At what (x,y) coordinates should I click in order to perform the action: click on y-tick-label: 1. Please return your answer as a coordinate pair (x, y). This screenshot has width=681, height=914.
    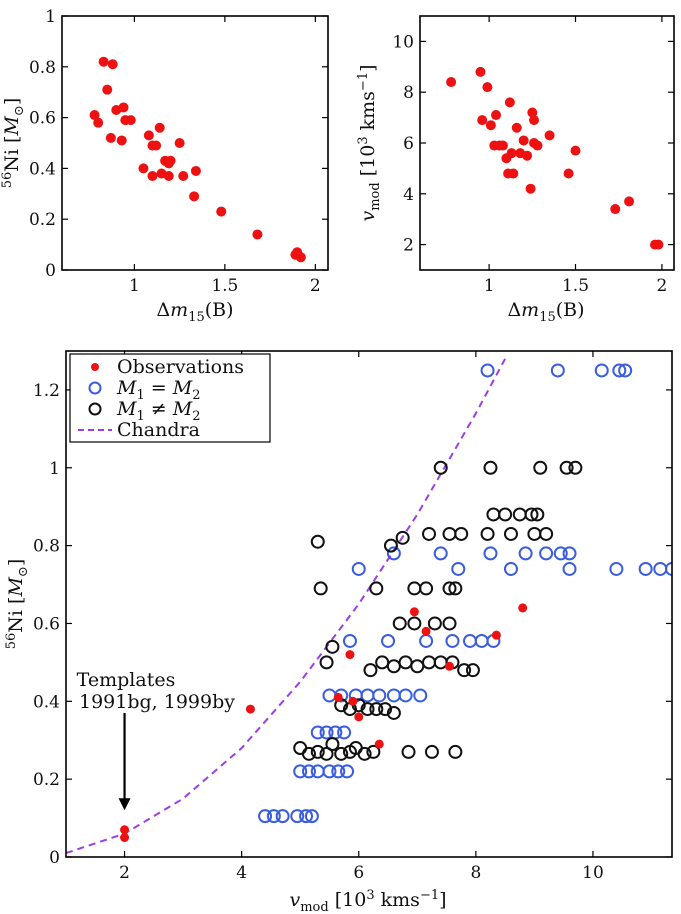
    Looking at the image, I should click on (54, 469).